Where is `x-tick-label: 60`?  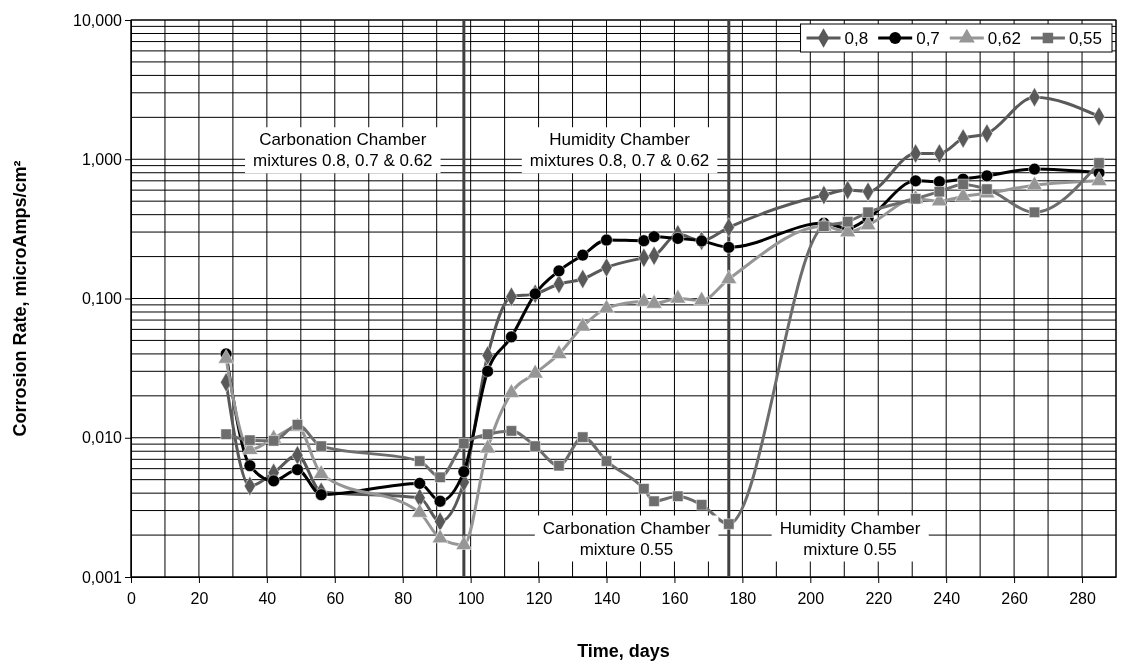
x-tick-label: 60 is located at coordinates (335, 598).